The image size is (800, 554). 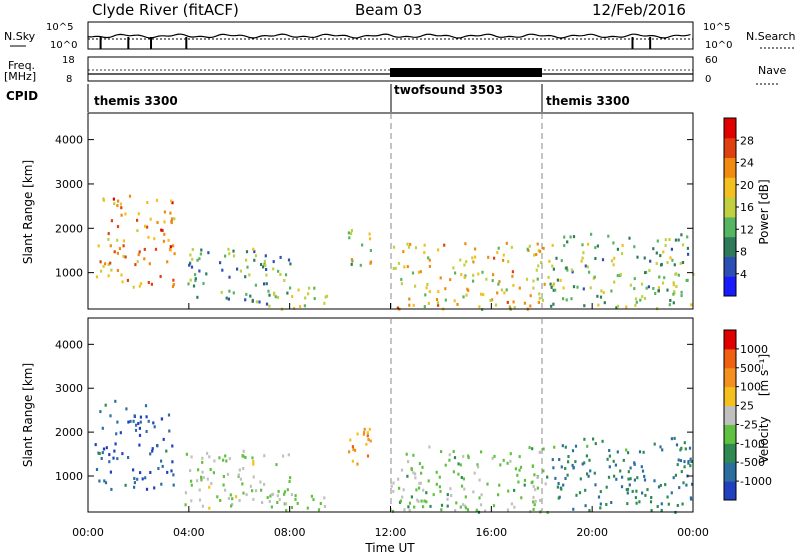 What do you see at coordinates (592, 532) in the screenshot?
I see `x-tick-label: 20:00` at bounding box center [592, 532].